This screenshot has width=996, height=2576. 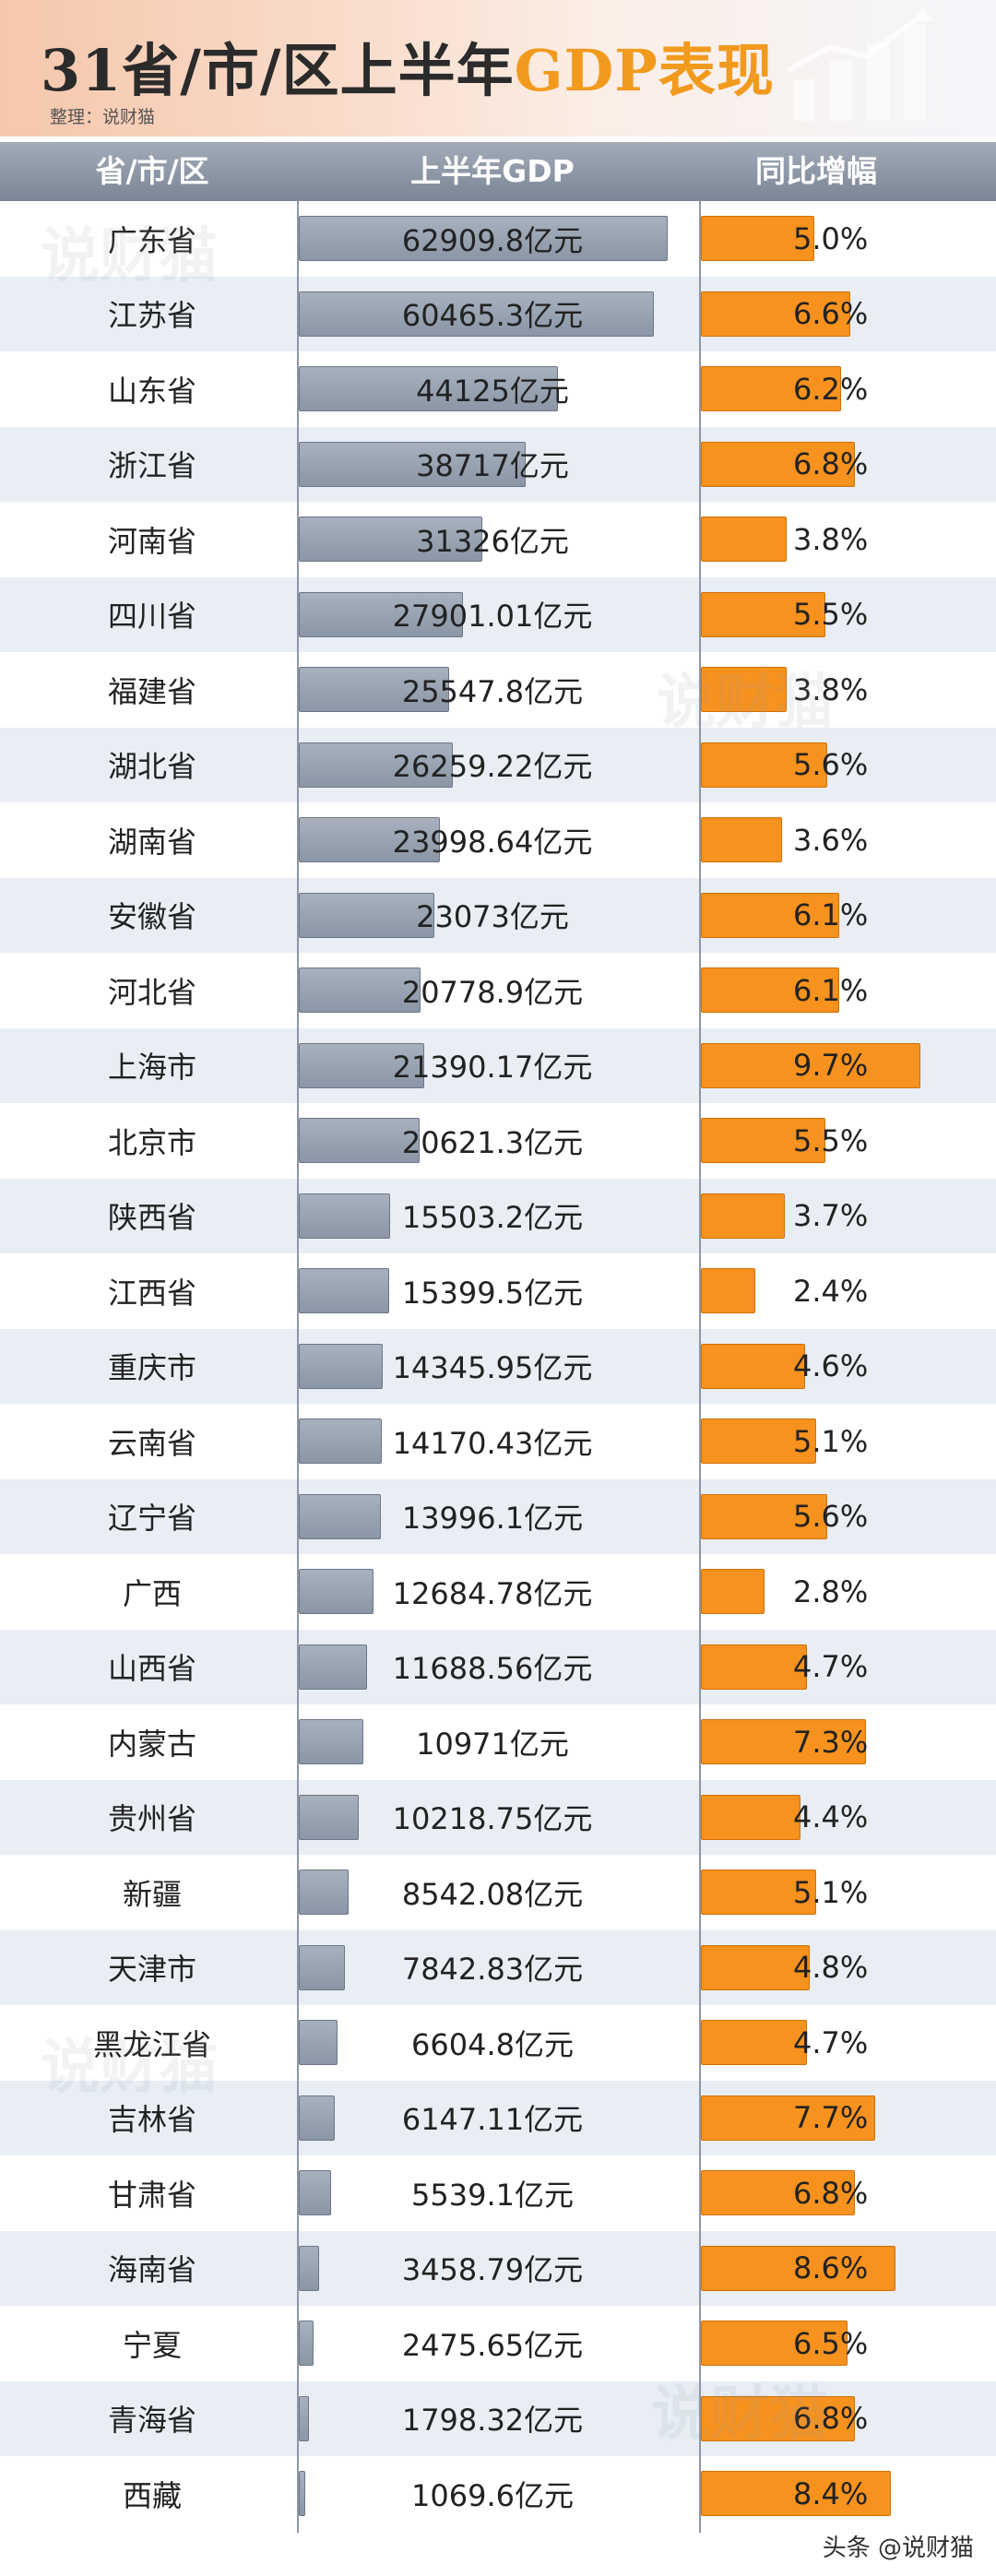 I want to click on growth-value-label: 9.7%, so click(x=831, y=1066).